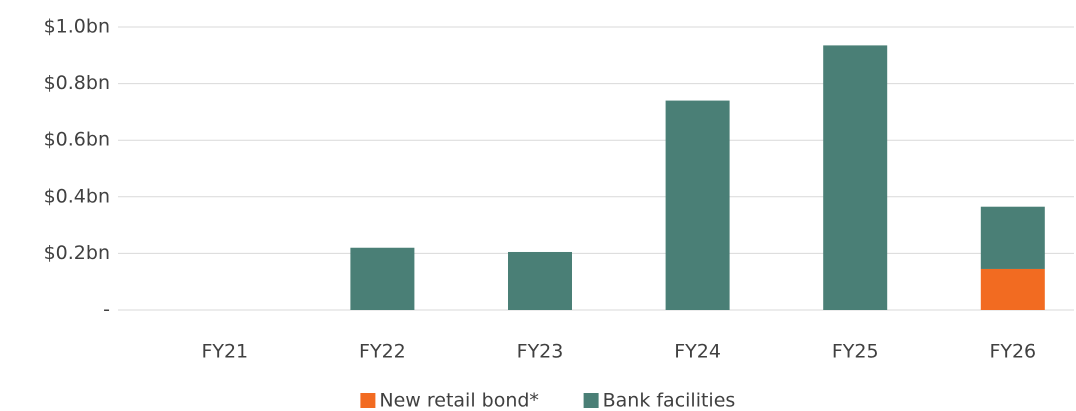 Image resolution: width=1076 pixels, height=411 pixels. I want to click on y-tick-label: -, so click(106, 310).